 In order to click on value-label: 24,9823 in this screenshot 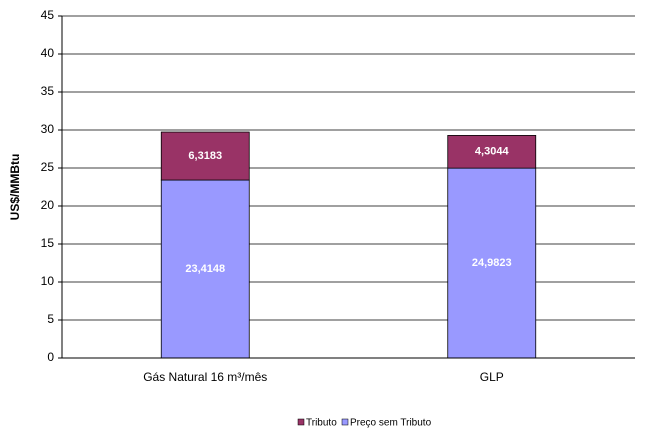, I will do `click(492, 263)`.